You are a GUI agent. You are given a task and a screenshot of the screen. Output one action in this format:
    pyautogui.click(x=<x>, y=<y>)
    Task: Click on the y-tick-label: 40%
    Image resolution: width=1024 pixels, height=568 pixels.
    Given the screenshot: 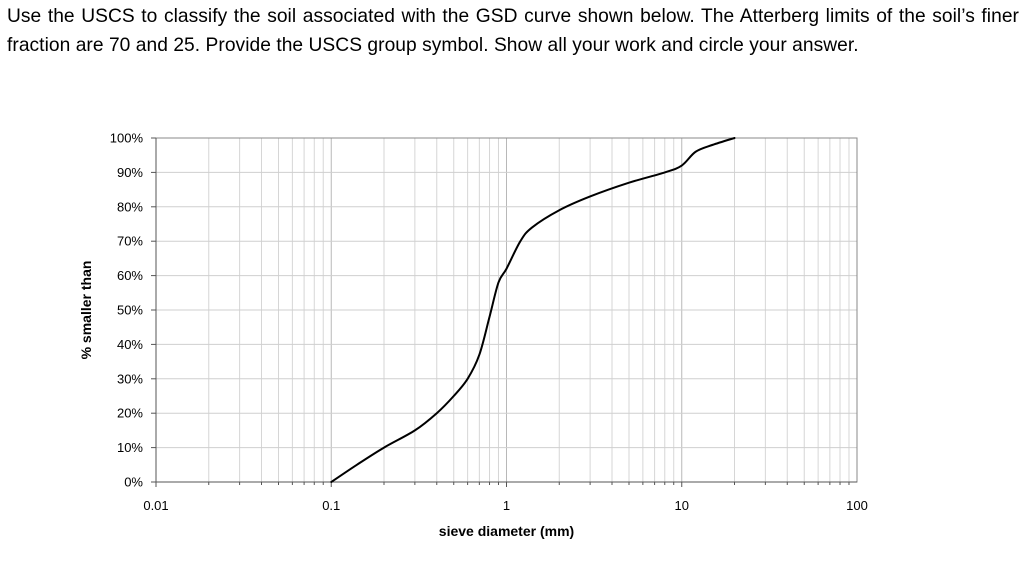 What is the action you would take?
    pyautogui.click(x=130, y=344)
    